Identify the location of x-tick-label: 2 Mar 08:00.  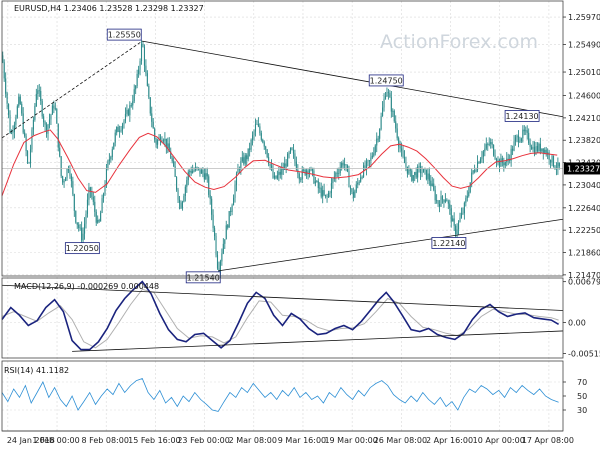
(253, 440).